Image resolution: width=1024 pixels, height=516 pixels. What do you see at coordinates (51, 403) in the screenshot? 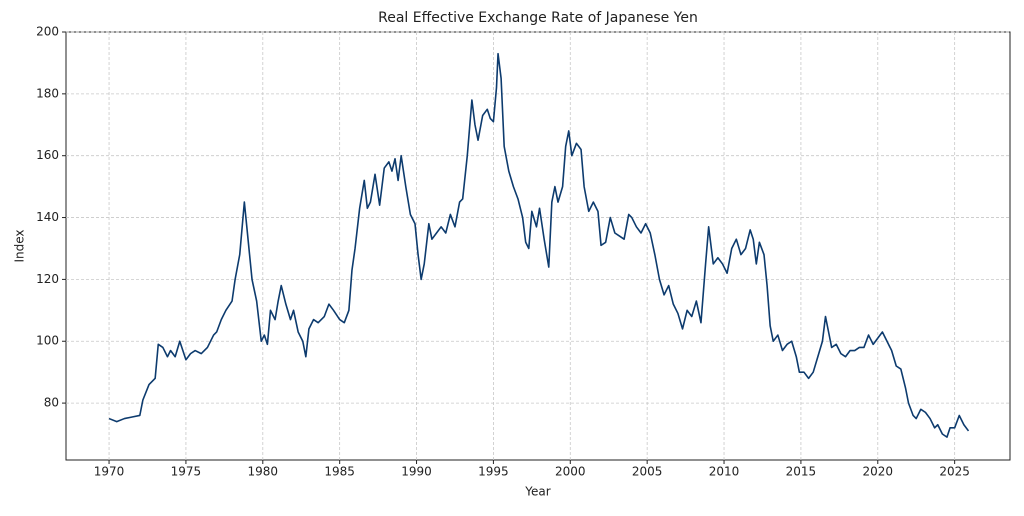
I see `y-tick-label: 80` at bounding box center [51, 403].